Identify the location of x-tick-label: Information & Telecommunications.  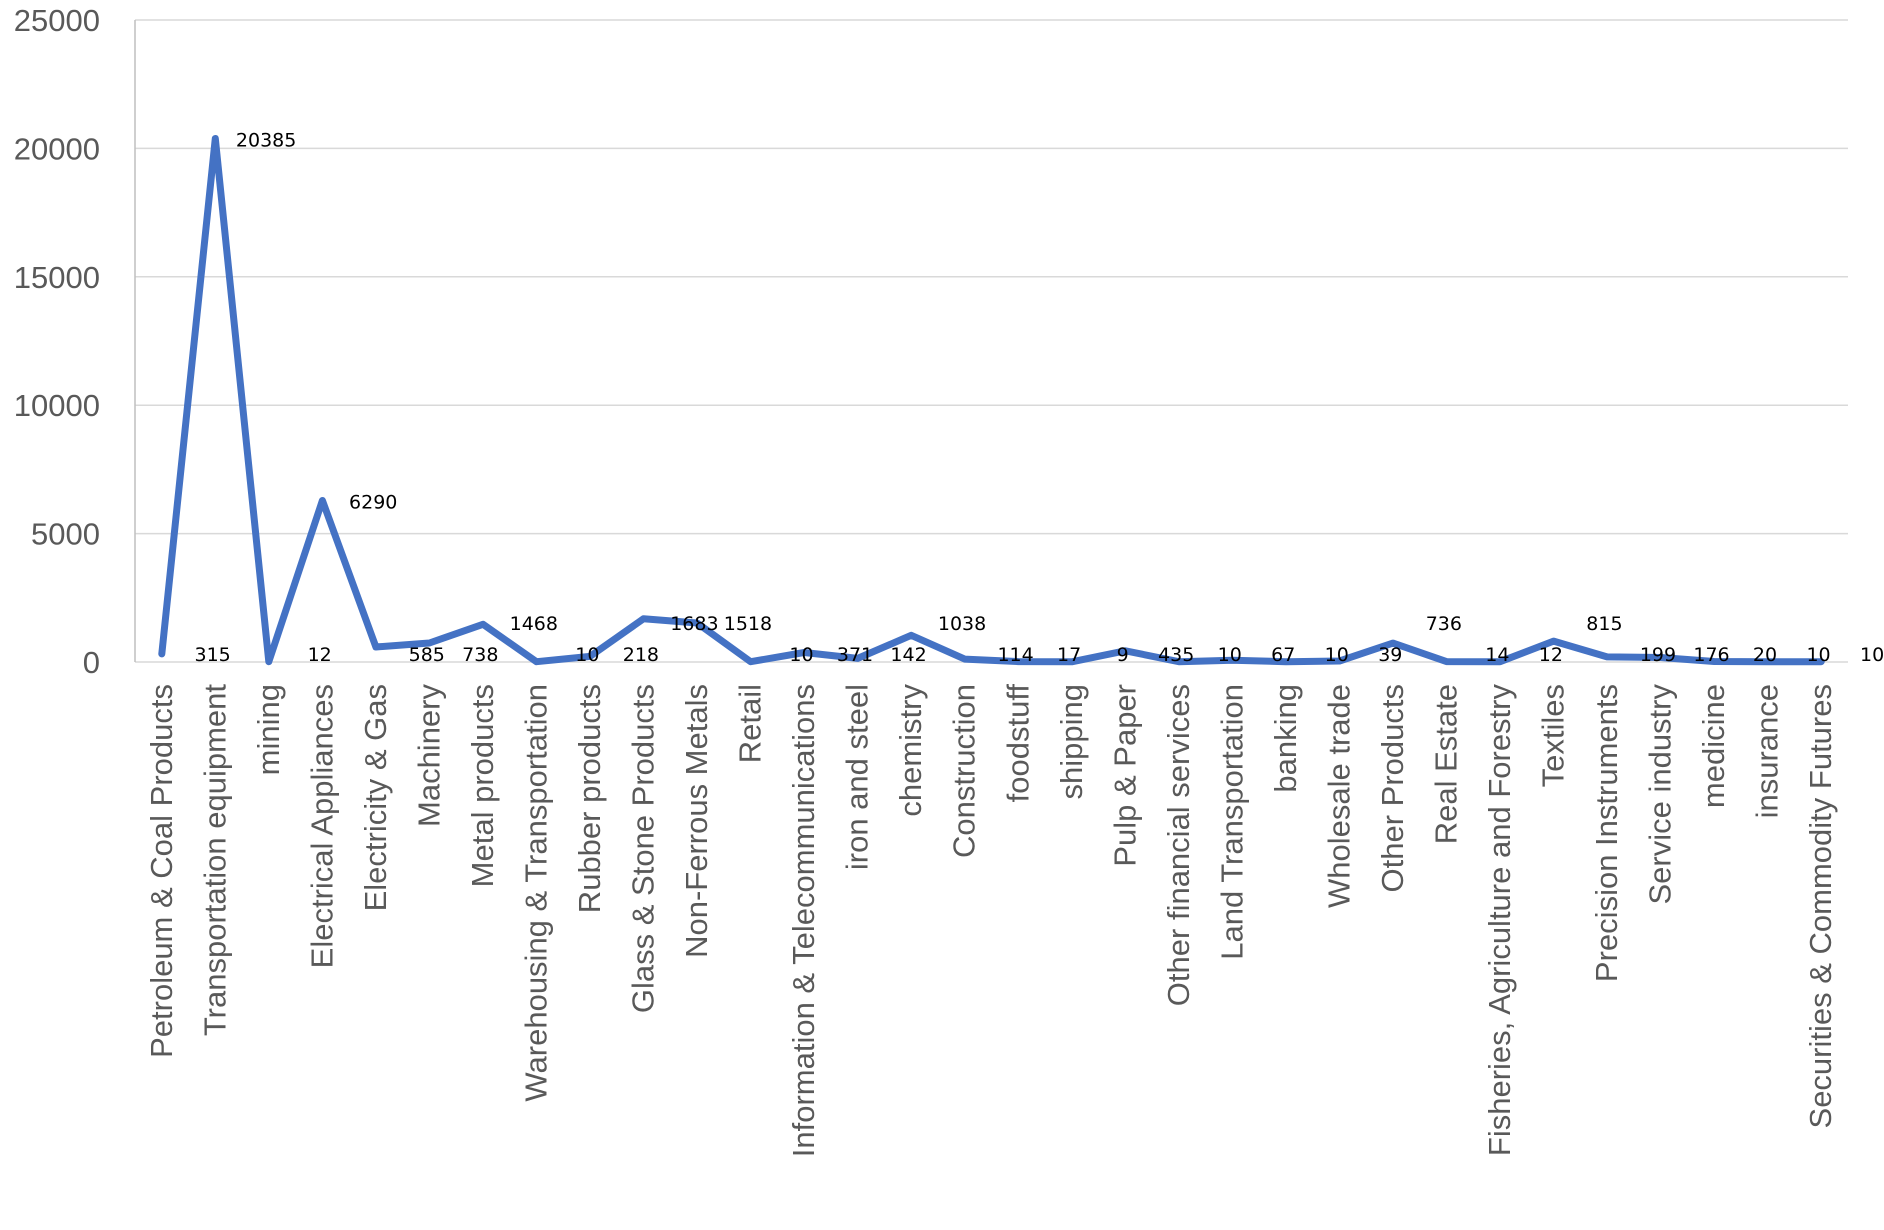
(803, 920).